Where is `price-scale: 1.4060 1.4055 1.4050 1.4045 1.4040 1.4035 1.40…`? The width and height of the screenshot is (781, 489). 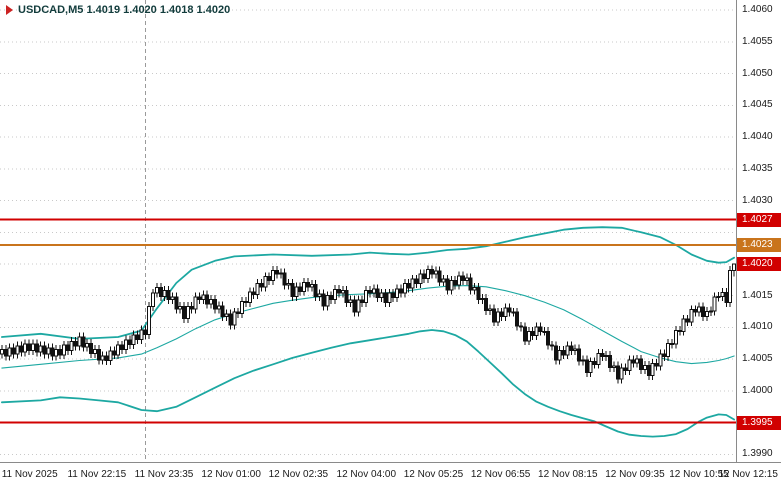
price-scale: 1.4060 1.4055 1.4050 1.4045 1.4040 1.4035 1.40… is located at coordinates (758, 231).